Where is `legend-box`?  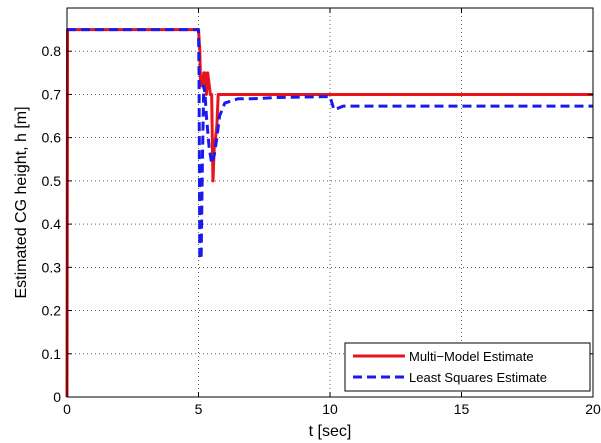
legend-box is located at coordinates (467, 367).